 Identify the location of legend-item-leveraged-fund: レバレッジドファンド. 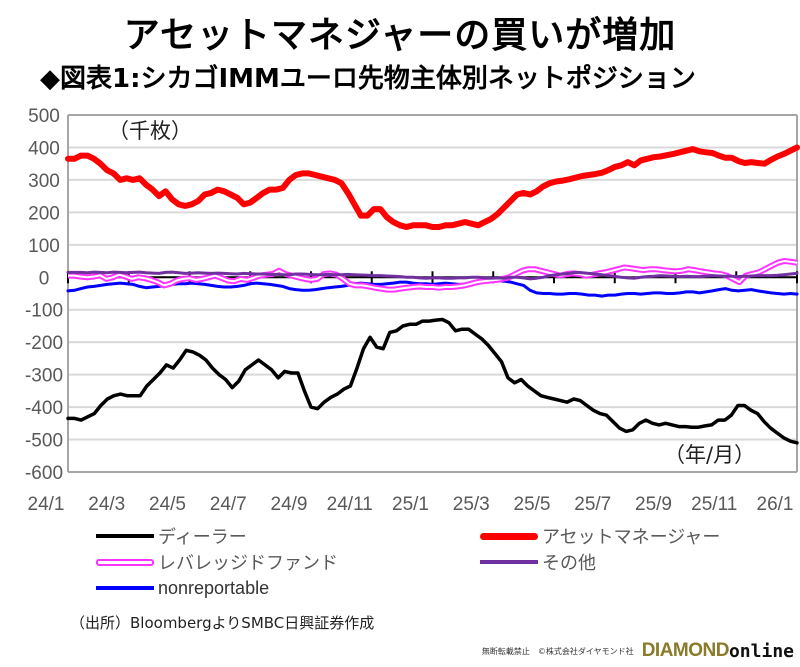
(217, 562).